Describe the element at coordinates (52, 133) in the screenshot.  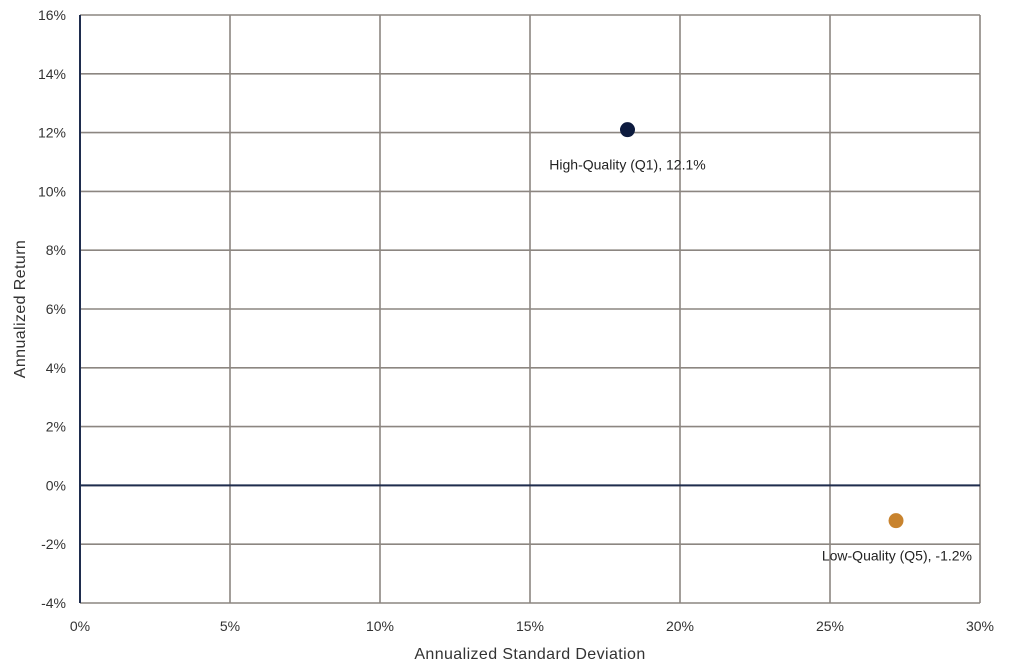
I see `y-tick-label: 12%` at that location.